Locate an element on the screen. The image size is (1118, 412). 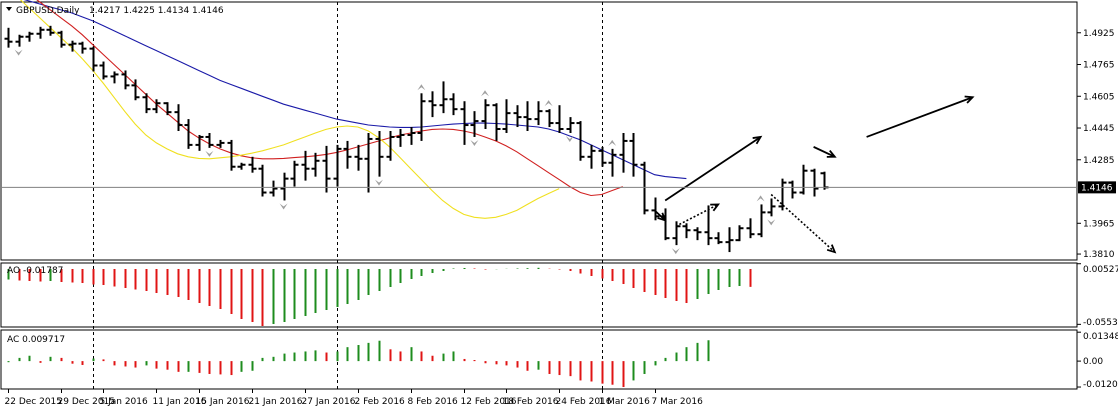
time-tick-label: 27 Jan 2016 is located at coordinates (329, 402).